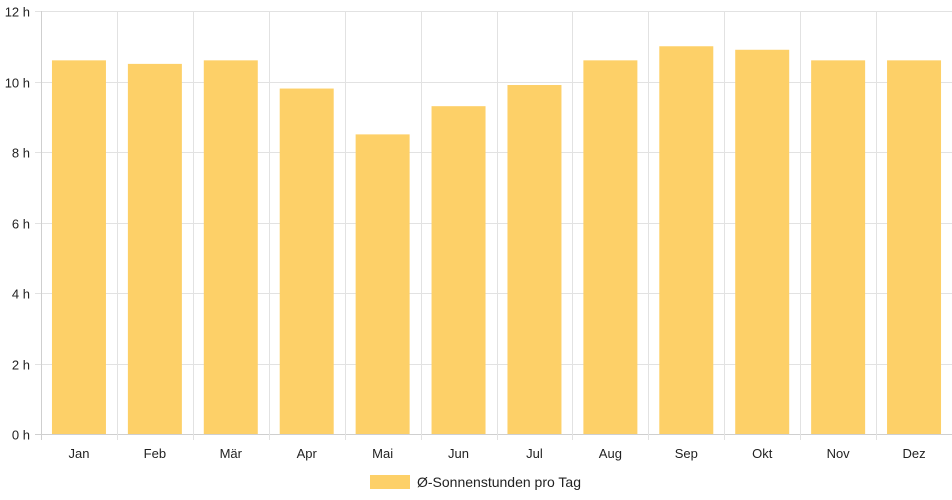  Describe the element at coordinates (458, 453) in the screenshot. I see `x-tick-label: Jun` at that location.